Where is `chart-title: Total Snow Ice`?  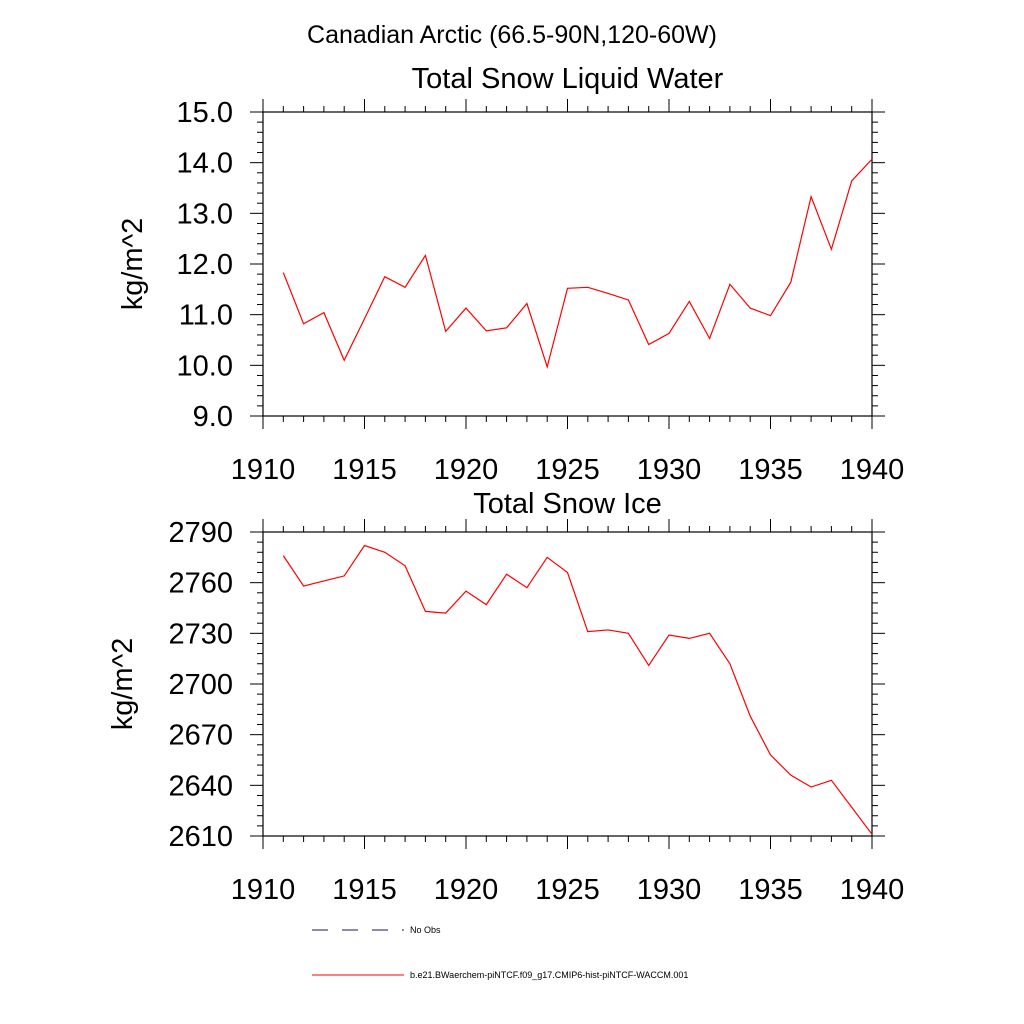 chart-title: Total Snow Ice is located at coordinates (567, 504).